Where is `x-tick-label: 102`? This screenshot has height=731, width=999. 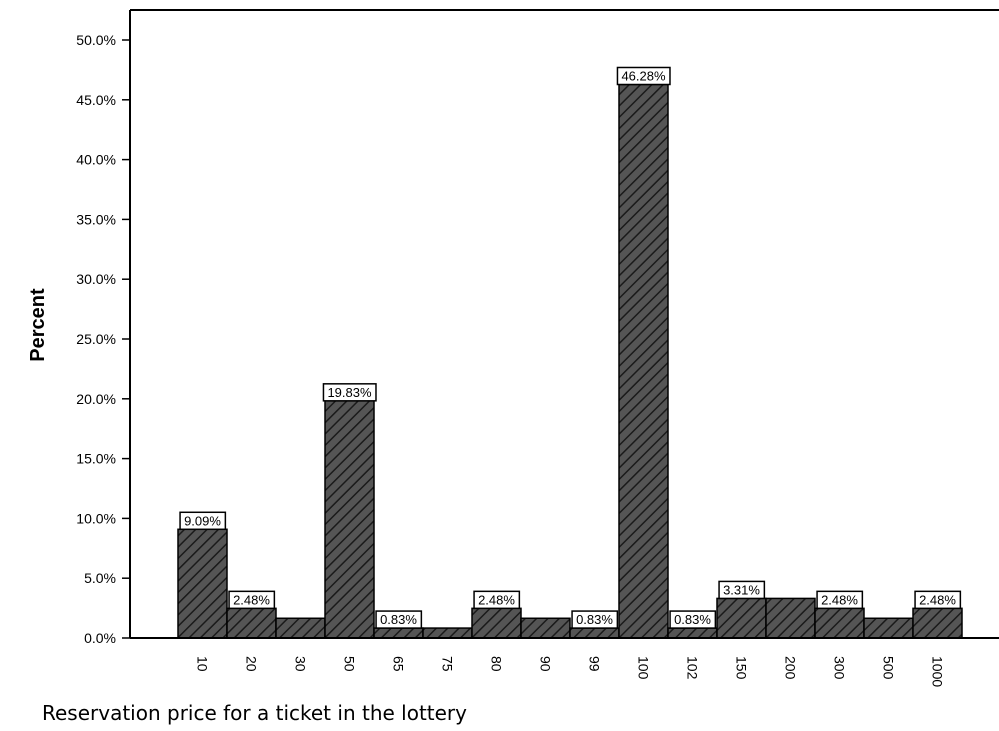
x-tick-label: 102 is located at coordinates (693, 668).